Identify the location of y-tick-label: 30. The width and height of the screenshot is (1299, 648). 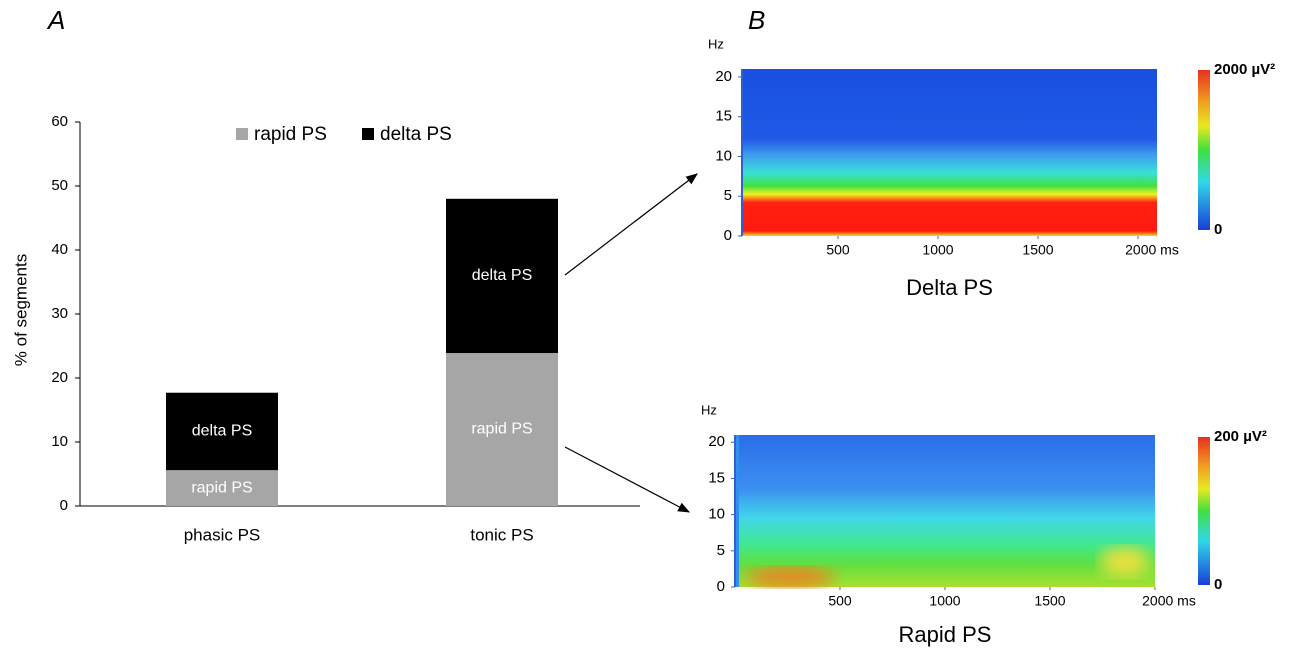
(59, 313).